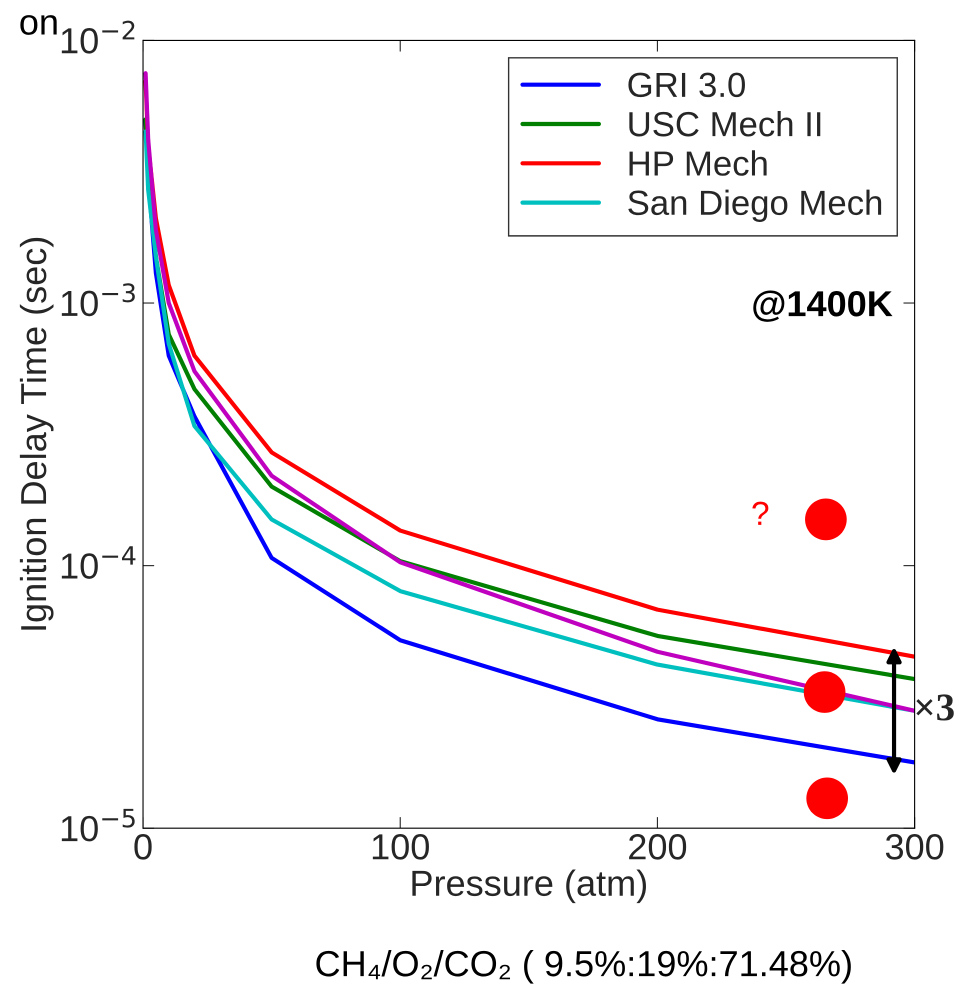  I want to click on x-axis-title: Pressure (atm), so click(529, 887).